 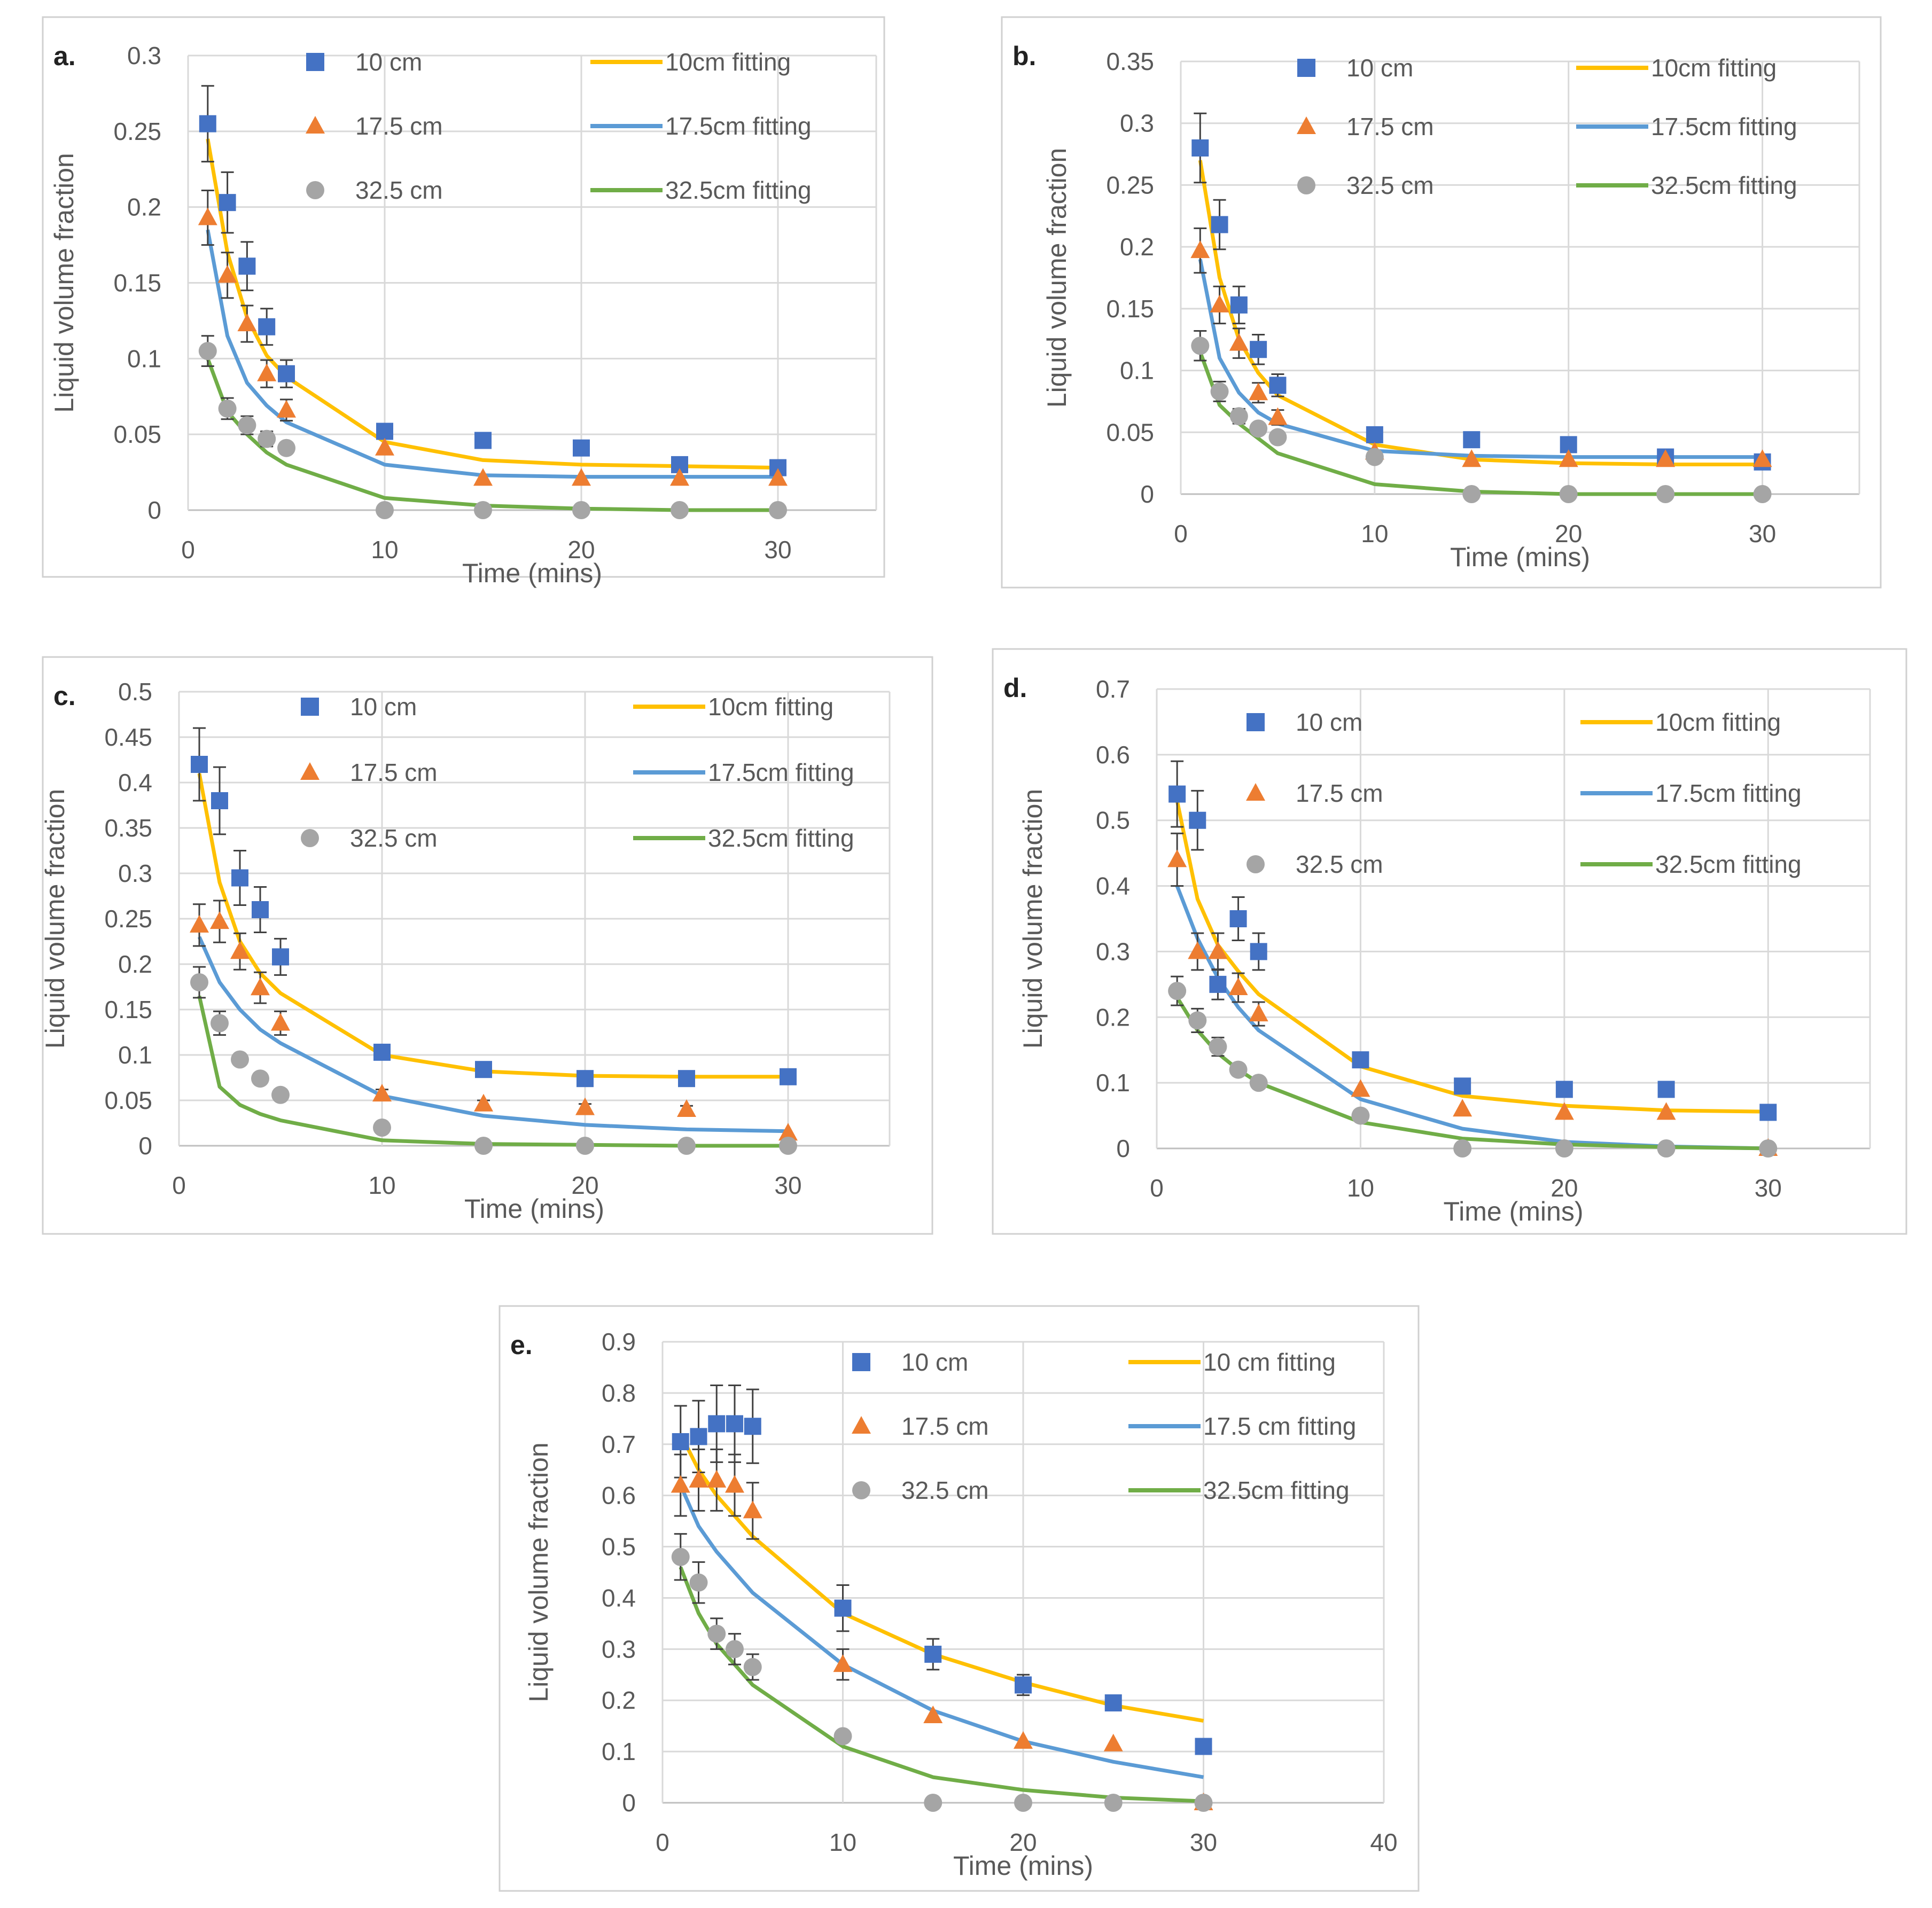 I want to click on y-tick-label: 0.1, so click(x=1137, y=371).